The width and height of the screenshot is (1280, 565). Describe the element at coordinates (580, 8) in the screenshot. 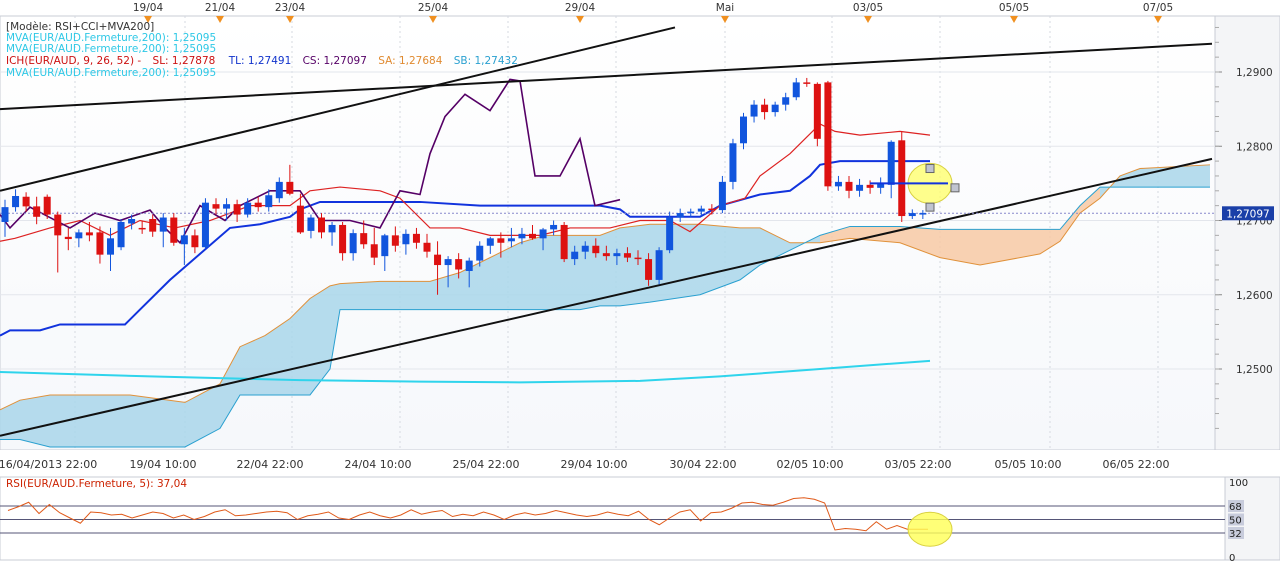

I see `top-date-label: 29/04` at that location.